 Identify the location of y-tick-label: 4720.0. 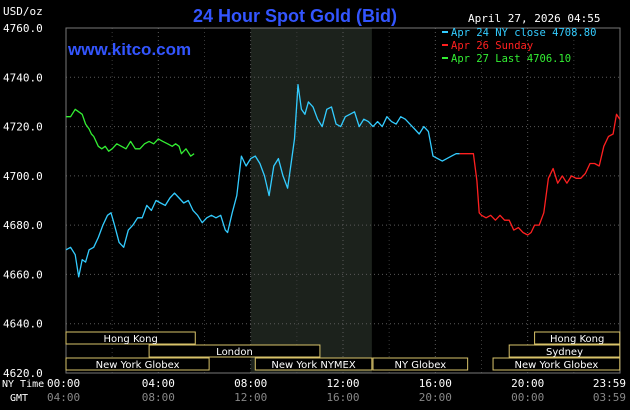
(23, 127).